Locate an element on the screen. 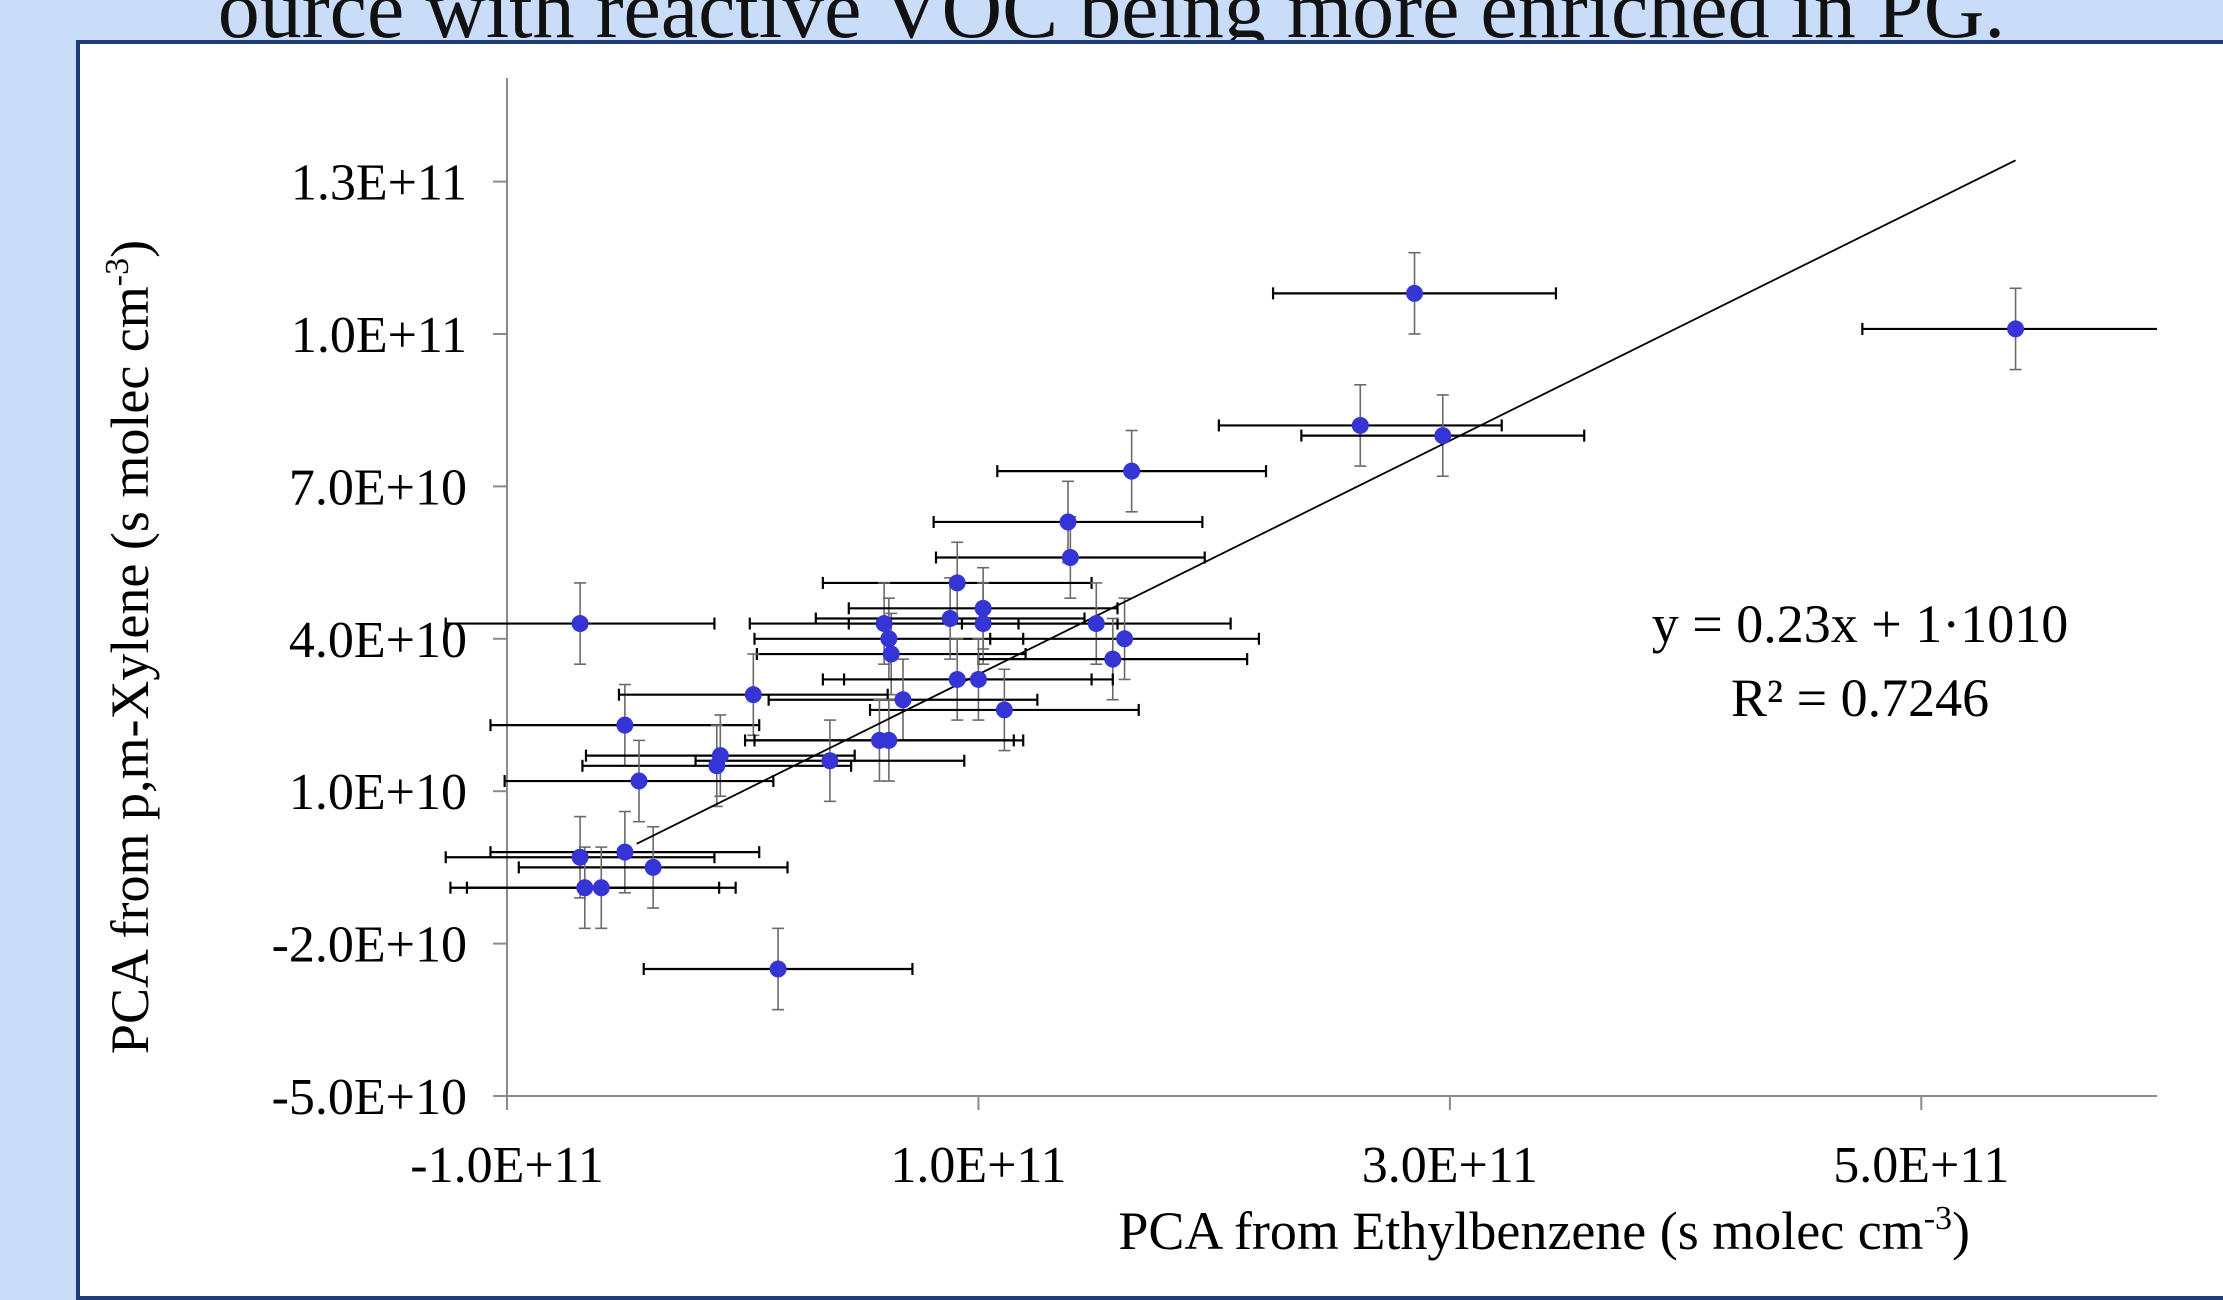 The width and height of the screenshot is (2223, 1300). trendline-equation: y = 0.23x + 1·1010 is located at coordinates (1860, 624).